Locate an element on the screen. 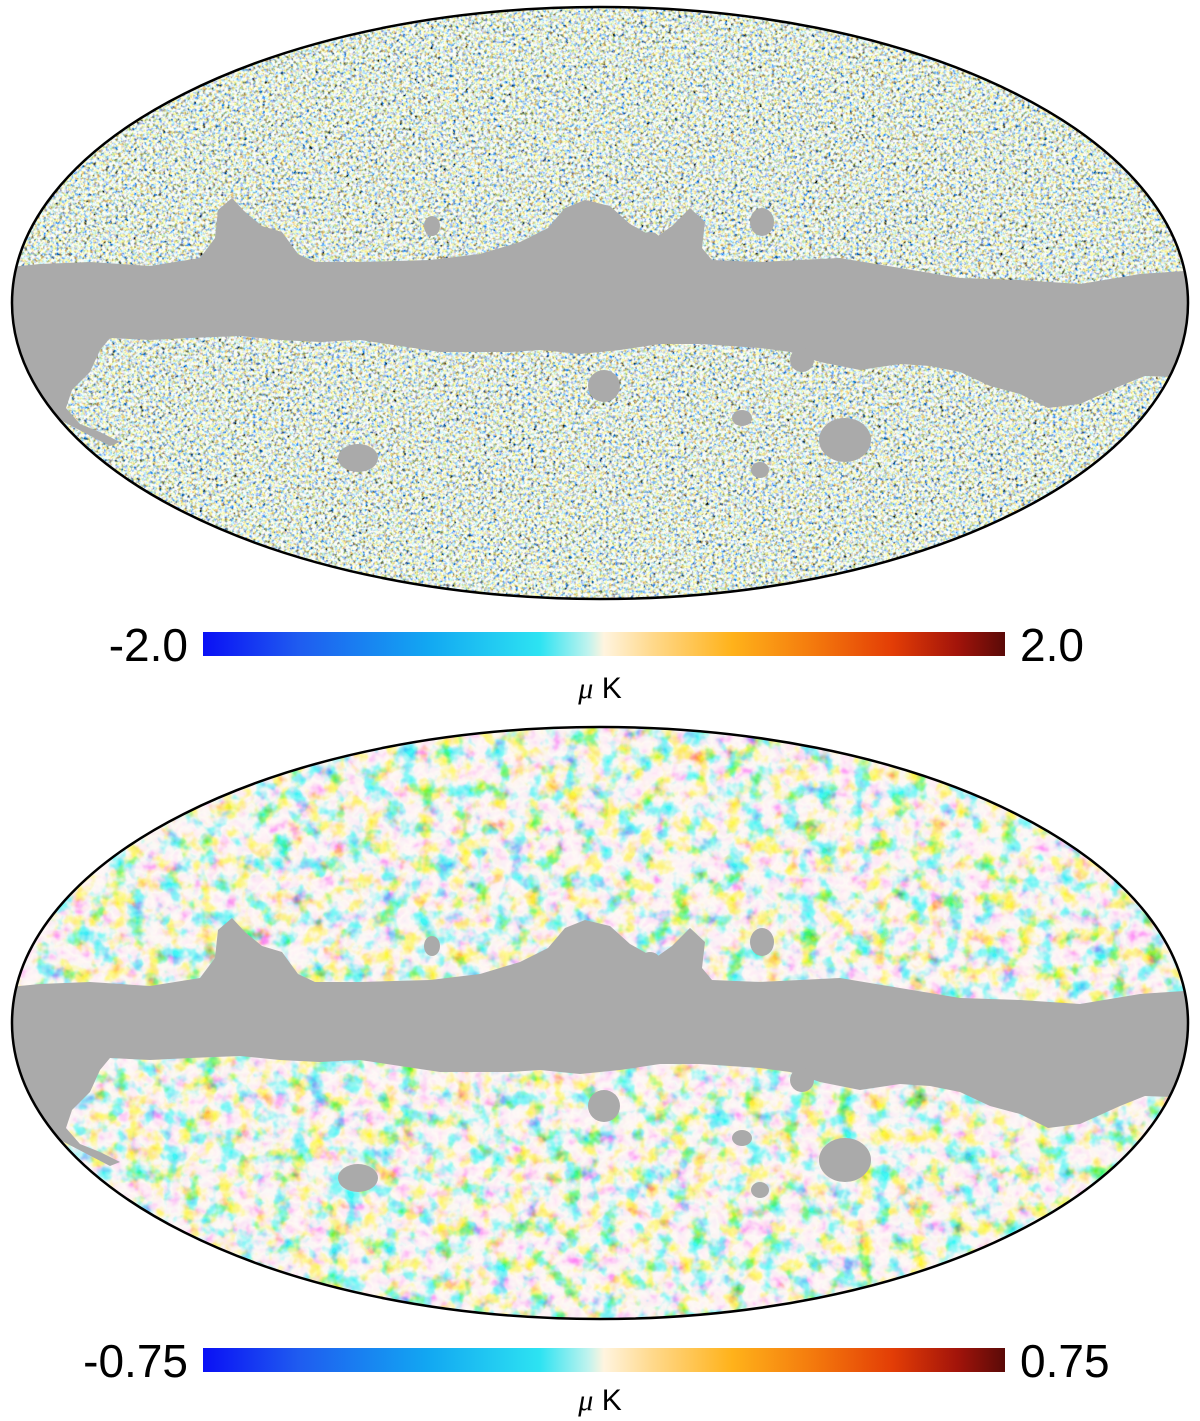 Image resolution: width=1200 pixels, height=1421 pixels. top-colorbar: -2.0 2.0 is located at coordinates (600, 645).